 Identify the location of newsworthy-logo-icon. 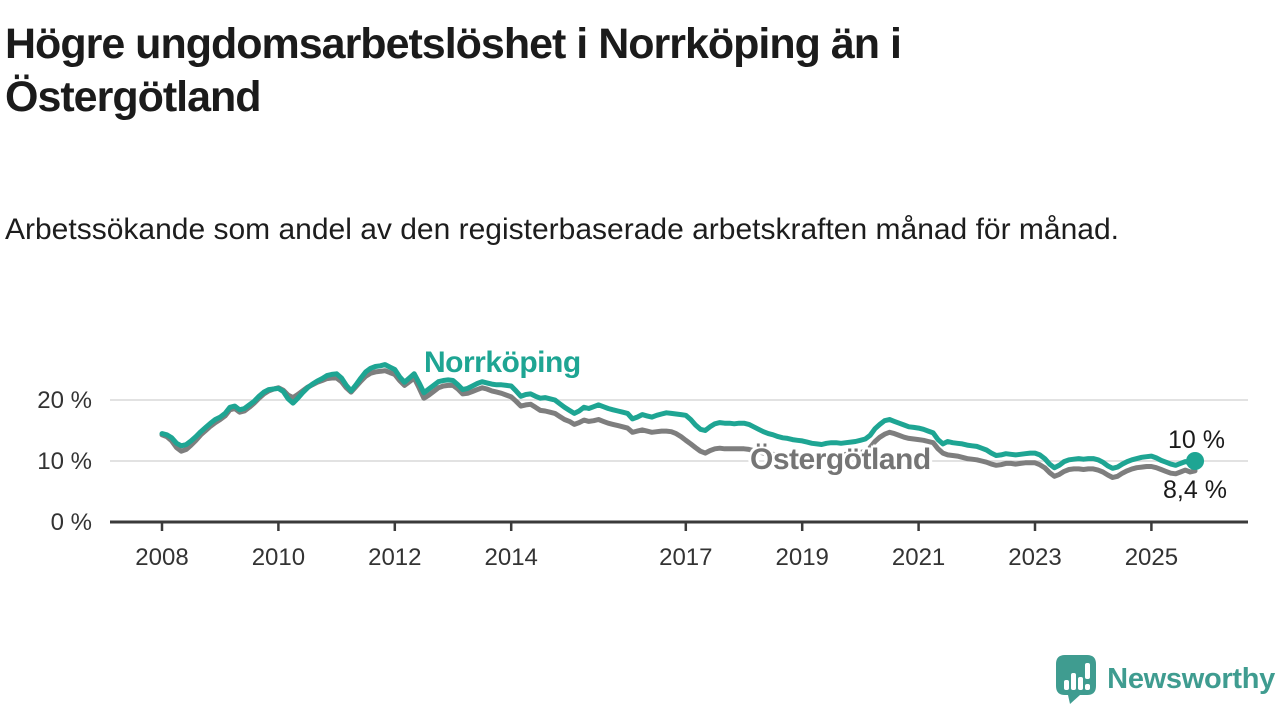
(1076, 679).